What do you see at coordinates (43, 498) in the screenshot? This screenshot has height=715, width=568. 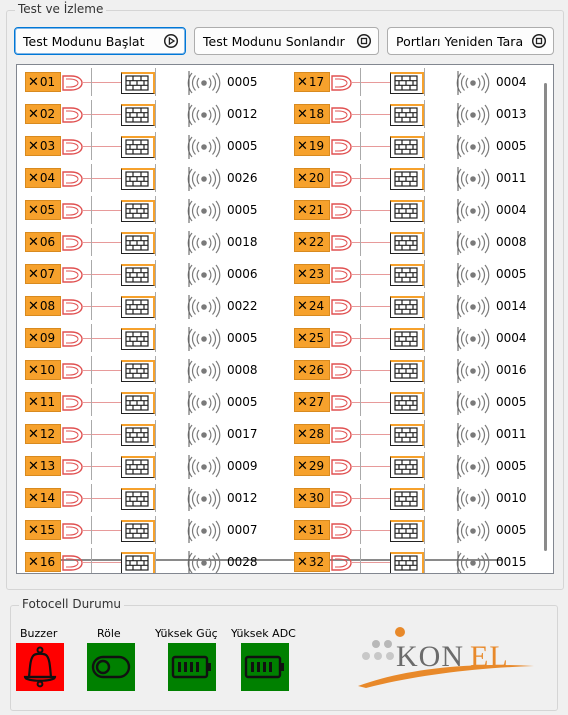 I see `channel-tag: ✕ 14` at bounding box center [43, 498].